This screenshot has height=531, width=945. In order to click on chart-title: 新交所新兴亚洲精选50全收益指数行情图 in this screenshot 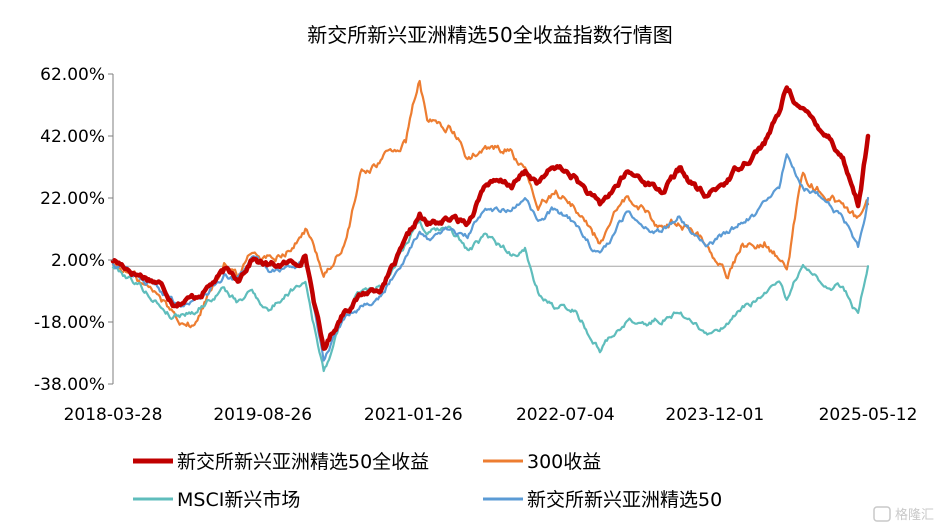, I will do `click(489, 35)`.